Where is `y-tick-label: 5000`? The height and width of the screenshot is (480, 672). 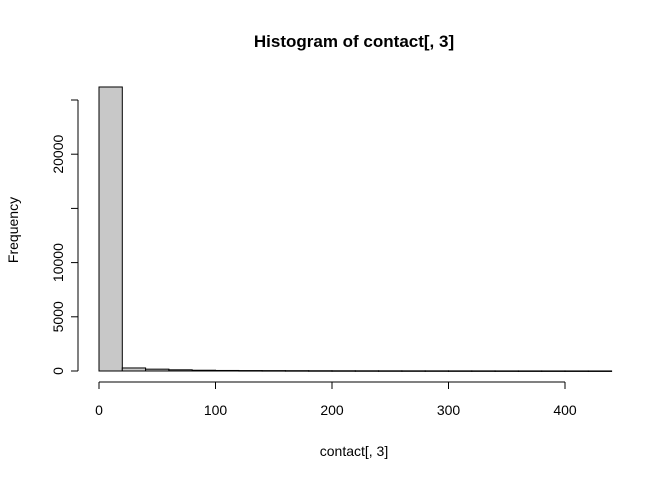 y-tick-label: 5000 is located at coordinates (58, 316).